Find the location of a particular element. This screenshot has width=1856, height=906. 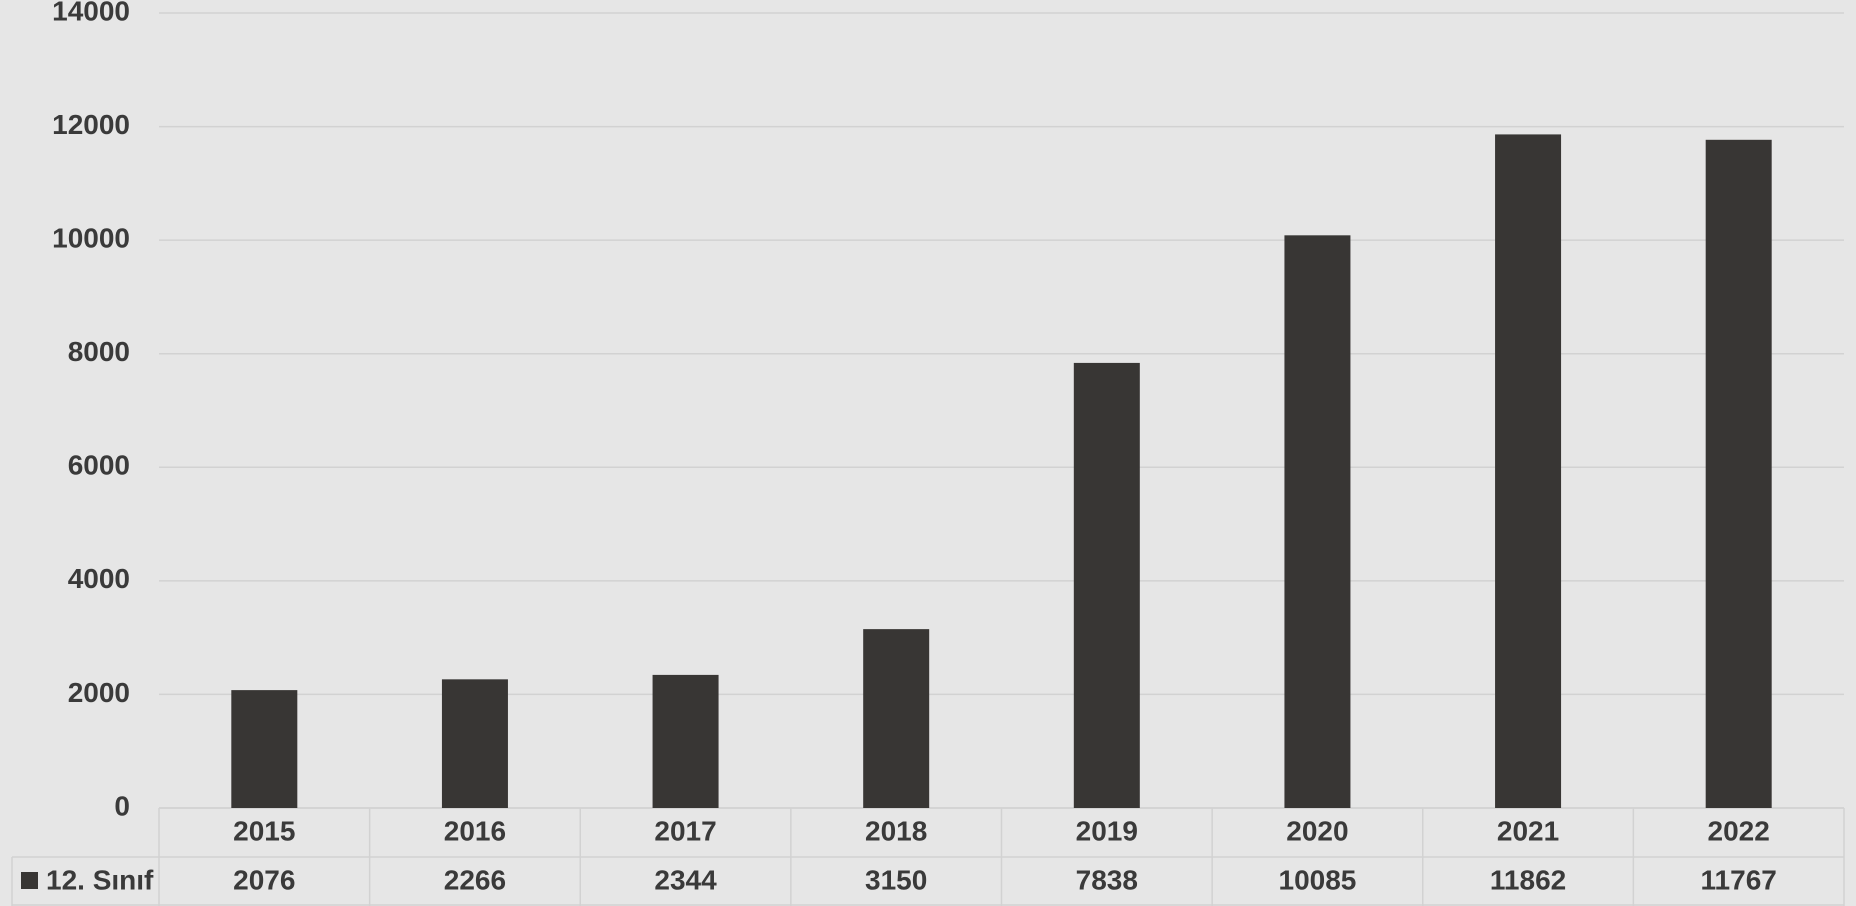

x-tick-label: 2022 is located at coordinates (1739, 830).